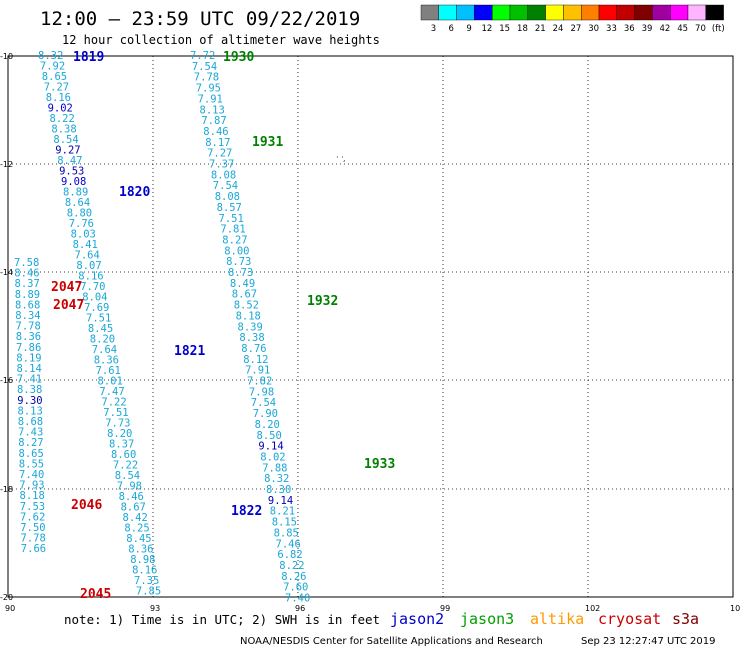 This screenshot has height=650, width=740. Describe the element at coordinates (487, 619) in the screenshot. I see `satellite-name-jason3: jason3` at that location.